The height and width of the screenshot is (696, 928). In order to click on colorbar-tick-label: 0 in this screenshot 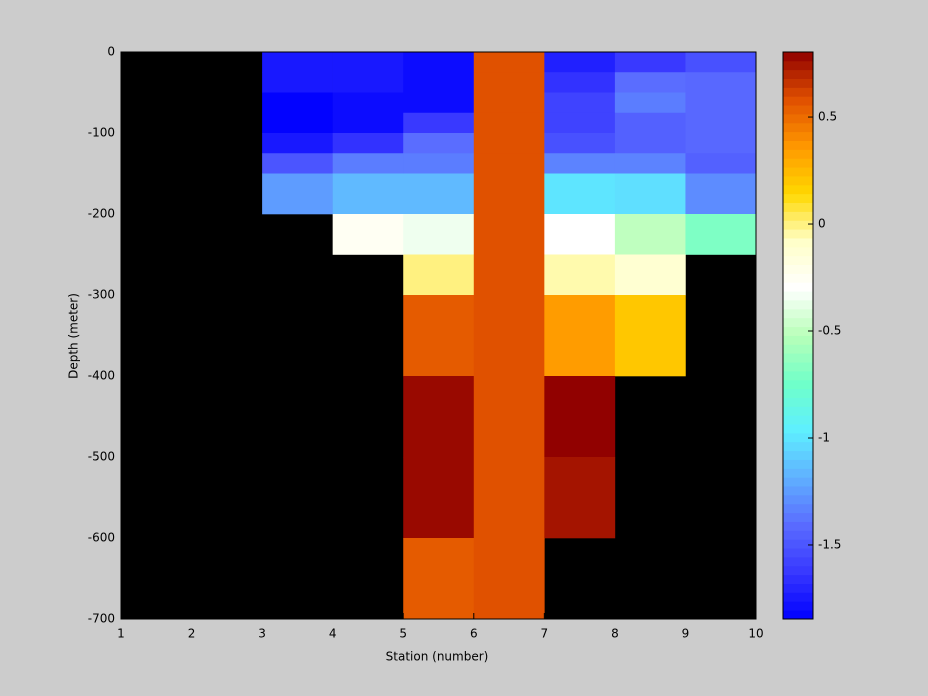, I will do `click(822, 224)`.